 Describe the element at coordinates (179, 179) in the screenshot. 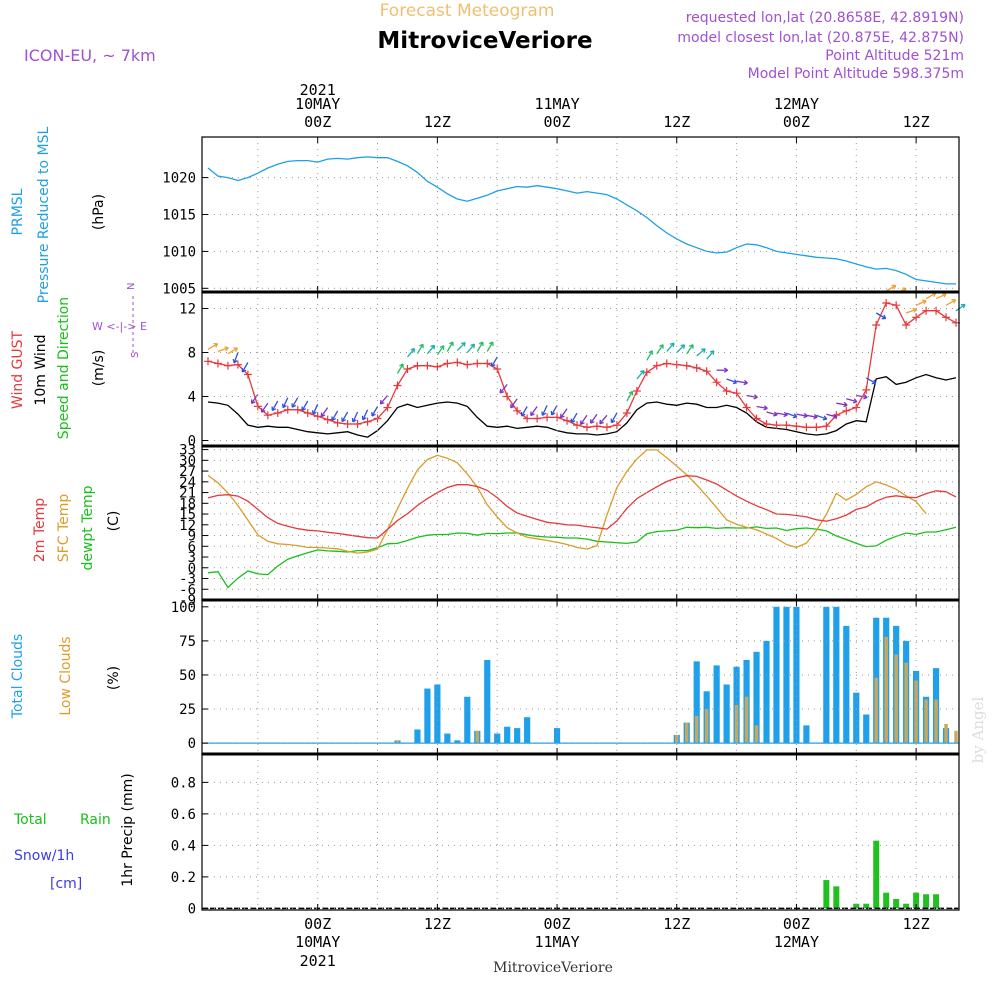

I see `y-tick-label: 1020` at that location.